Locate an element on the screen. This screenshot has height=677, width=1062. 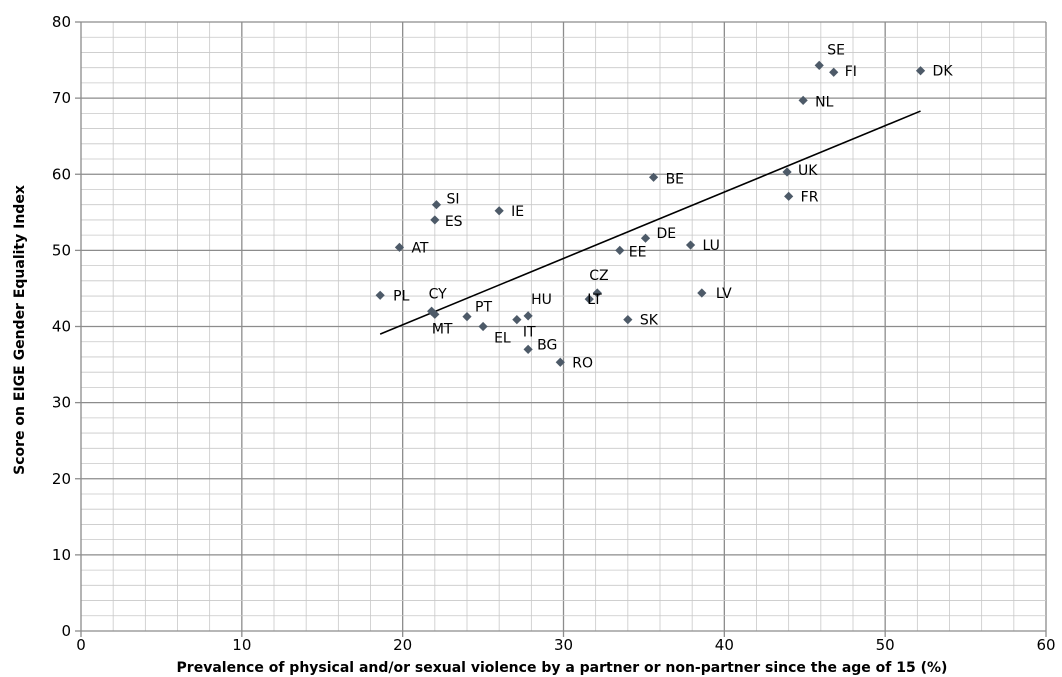
point-marker-be is located at coordinates (653, 177).